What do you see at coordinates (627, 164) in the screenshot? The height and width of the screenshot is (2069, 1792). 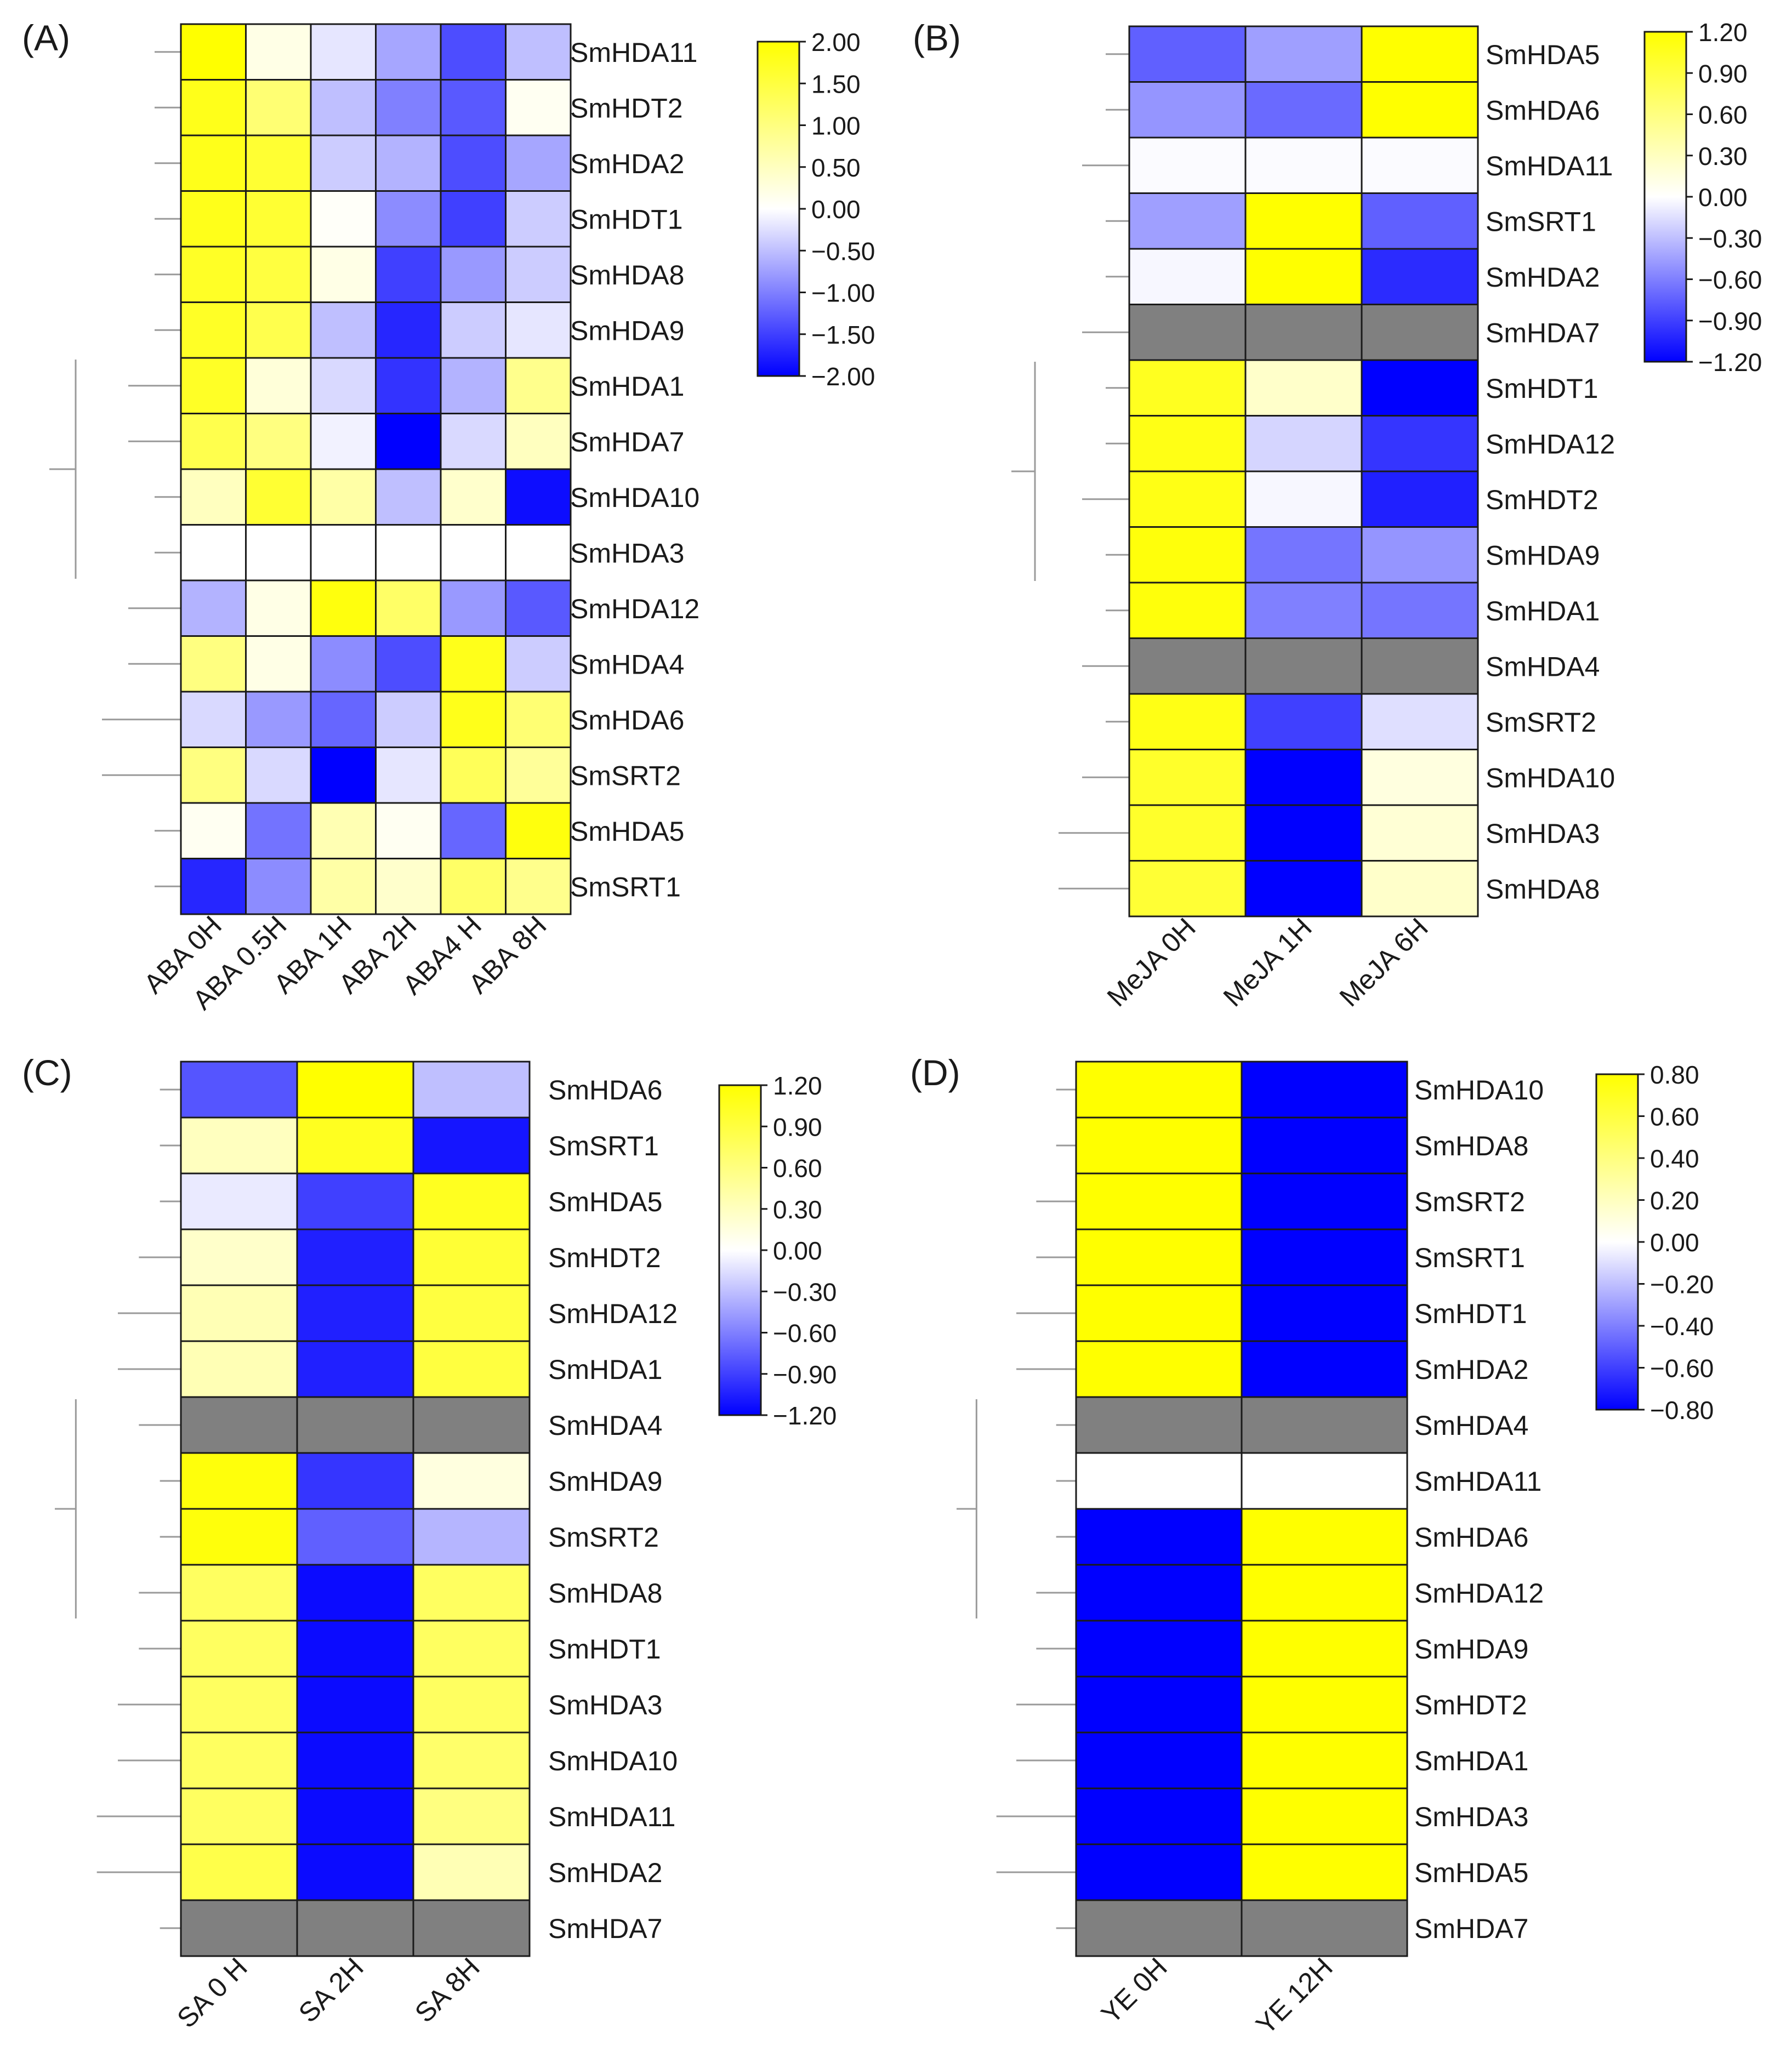 I see `row-label: SmHDA2` at bounding box center [627, 164].